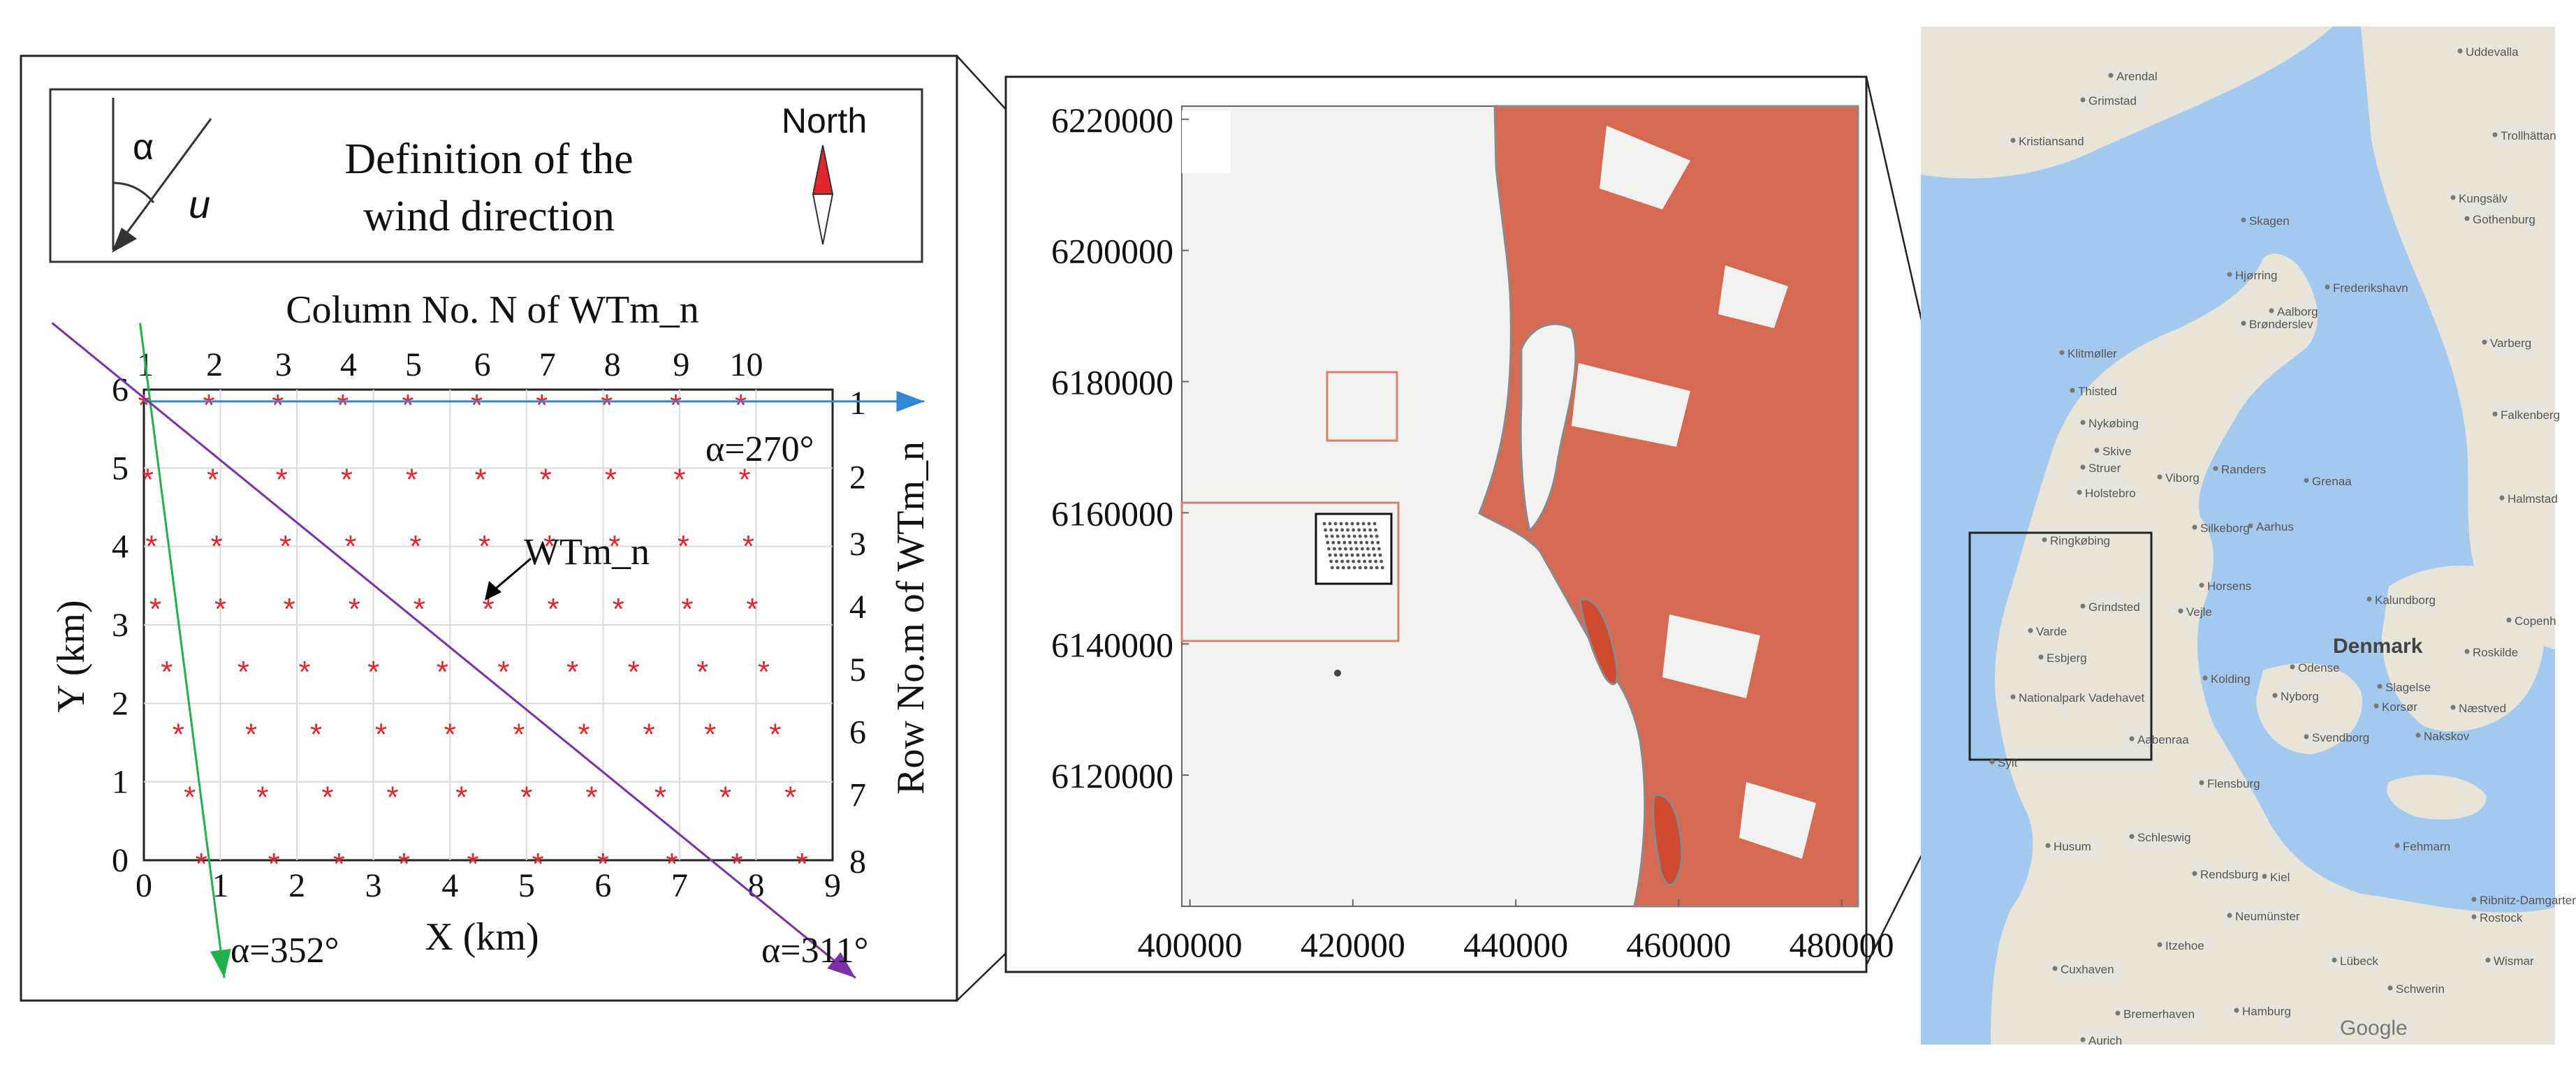 This screenshot has height=1069, width=2576. Describe the element at coordinates (2370, 288) in the screenshot. I see `city-label: Frederikshavn` at that location.